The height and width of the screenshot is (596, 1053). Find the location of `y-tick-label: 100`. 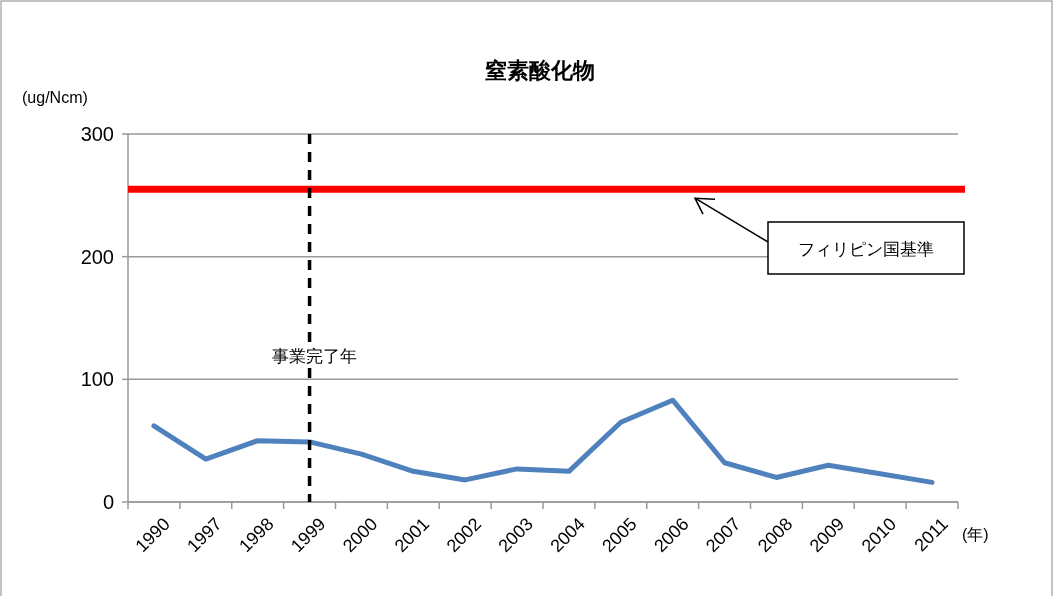

y-tick-label: 100 is located at coordinates (97, 379).